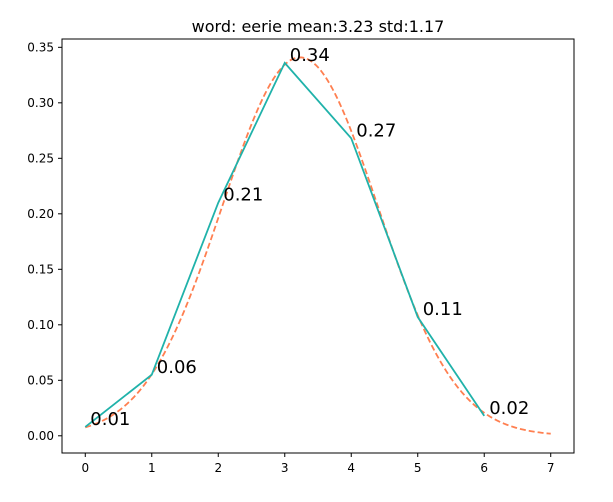 This screenshot has height=502, width=613. I want to click on y-tick-label: 0.25, so click(40, 158).